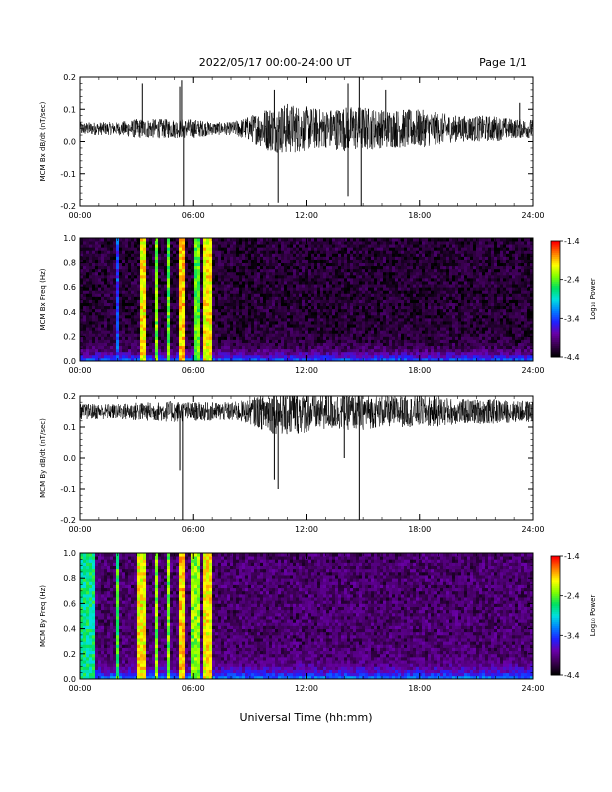  Describe the element at coordinates (306, 128) in the screenshot. I see `waveform-trace` at that location.